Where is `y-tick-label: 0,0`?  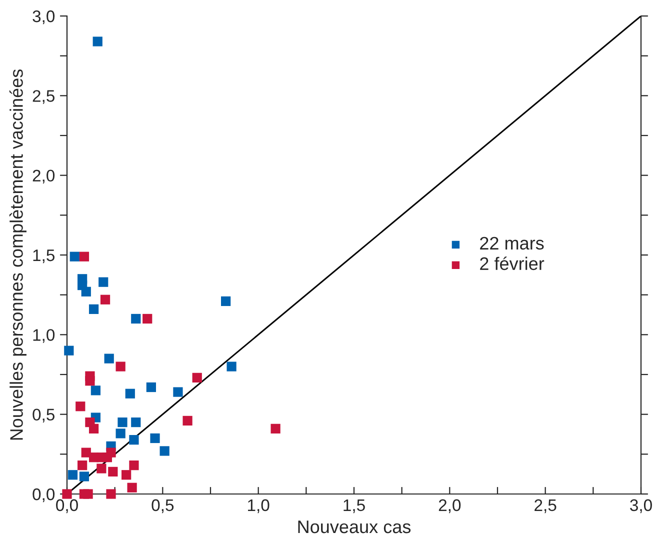 y-tick-label: 0,0 is located at coordinates (43, 495).